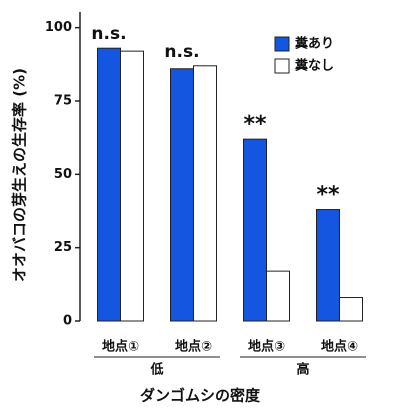 This screenshot has height=419, width=400. What do you see at coordinates (120, 347) in the screenshot?
I see `x-tick-label: 地点①` at bounding box center [120, 347].